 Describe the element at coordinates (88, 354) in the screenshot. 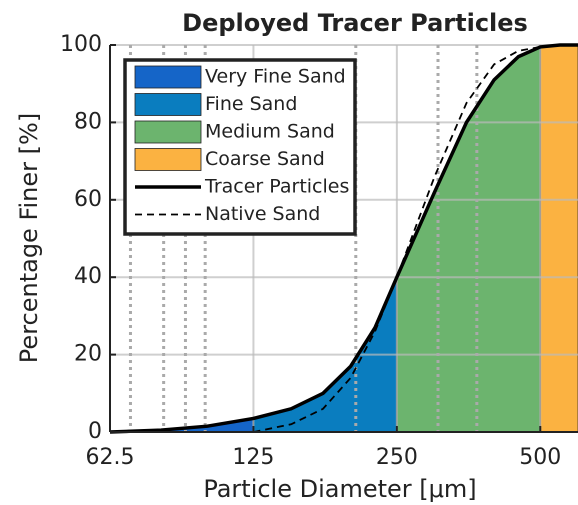

I see `y-tick-label: 20` at that location.